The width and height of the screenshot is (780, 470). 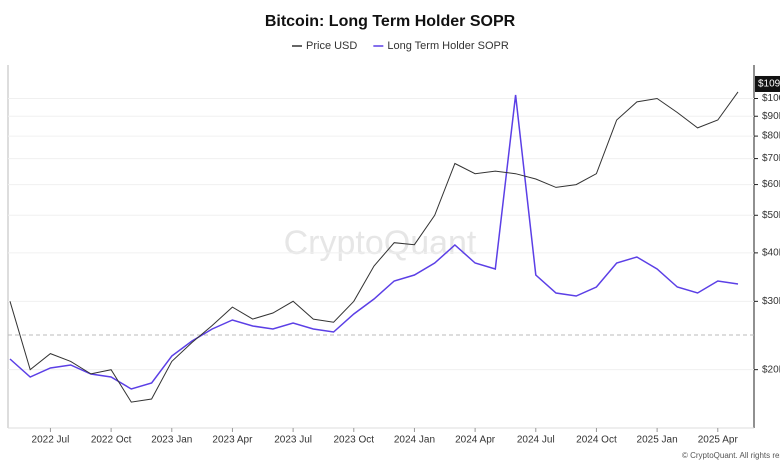 What do you see at coordinates (390, 21) in the screenshot?
I see `chart-title: Bitcoin: Long Term Holder SOPR` at bounding box center [390, 21].